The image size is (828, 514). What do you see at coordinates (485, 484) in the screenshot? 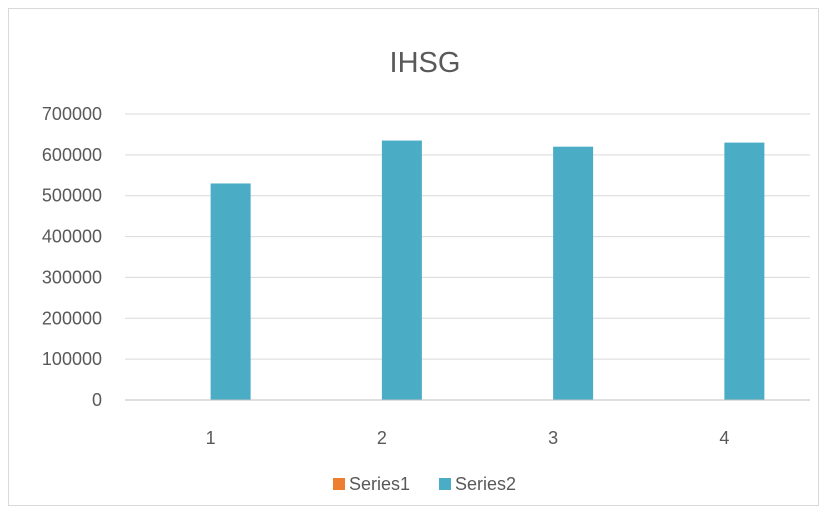
I see `legend-label-series2: Series2` at bounding box center [485, 484].